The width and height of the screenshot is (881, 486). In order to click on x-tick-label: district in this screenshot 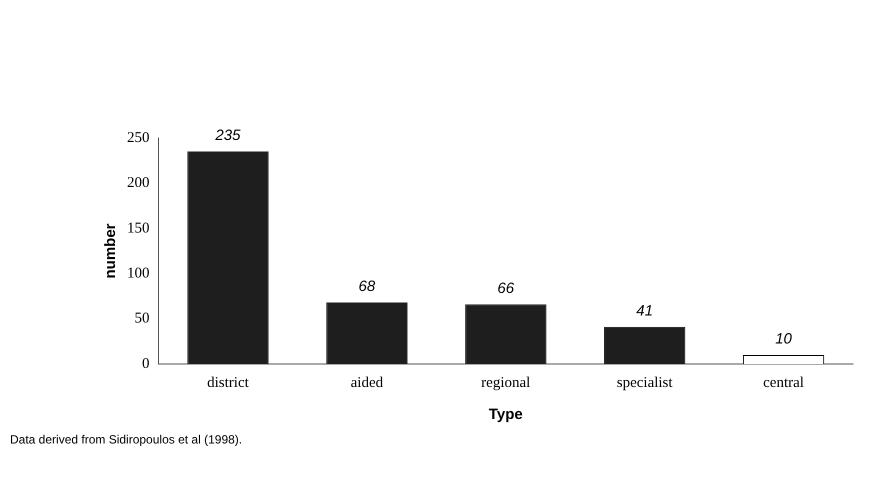, I will do `click(228, 382)`.